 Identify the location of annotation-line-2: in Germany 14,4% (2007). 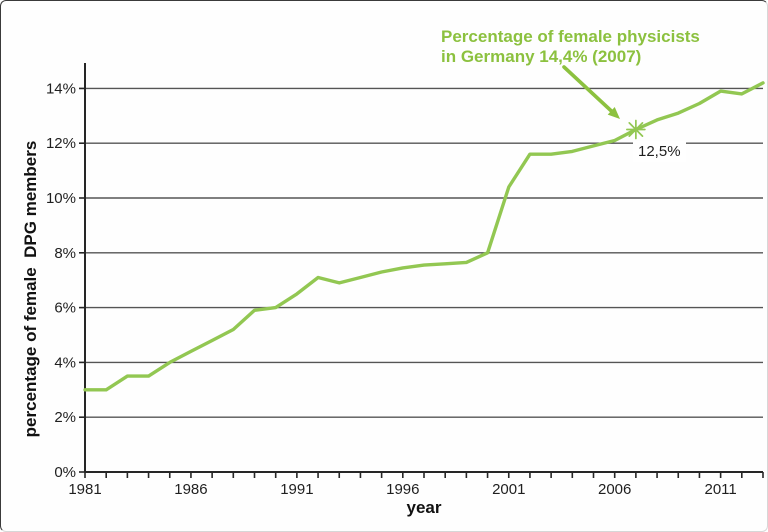
(541, 56).